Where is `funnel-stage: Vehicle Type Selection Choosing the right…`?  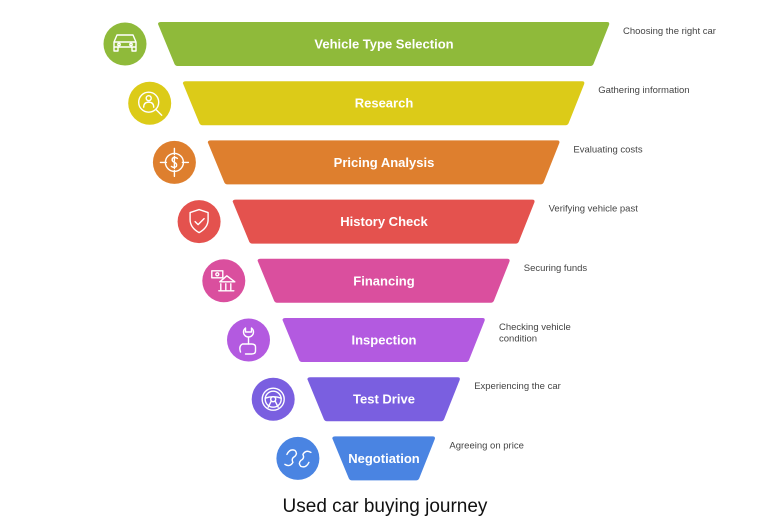
funnel-stage: Vehicle Type Selection Choosing the right… is located at coordinates (409, 44).